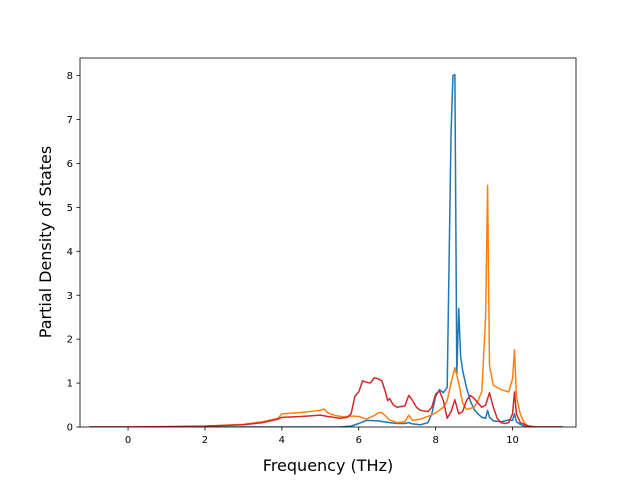  What do you see at coordinates (70, 76) in the screenshot?
I see `y-tick-label: 8` at bounding box center [70, 76].